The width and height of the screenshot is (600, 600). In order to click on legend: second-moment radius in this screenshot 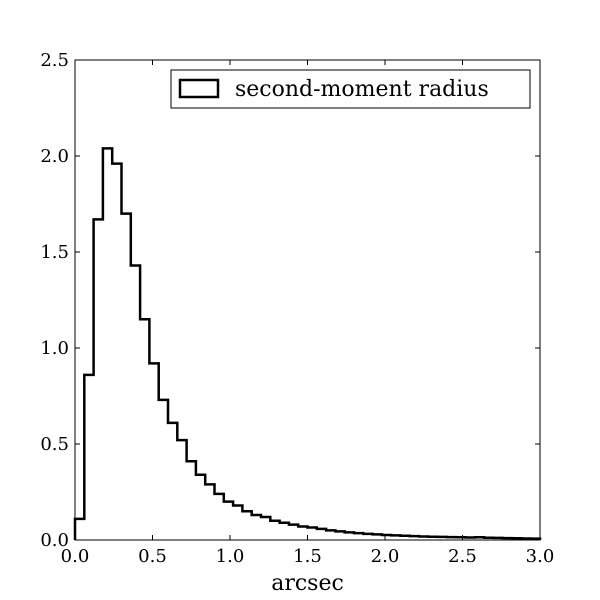, I will do `click(350, 89)`.